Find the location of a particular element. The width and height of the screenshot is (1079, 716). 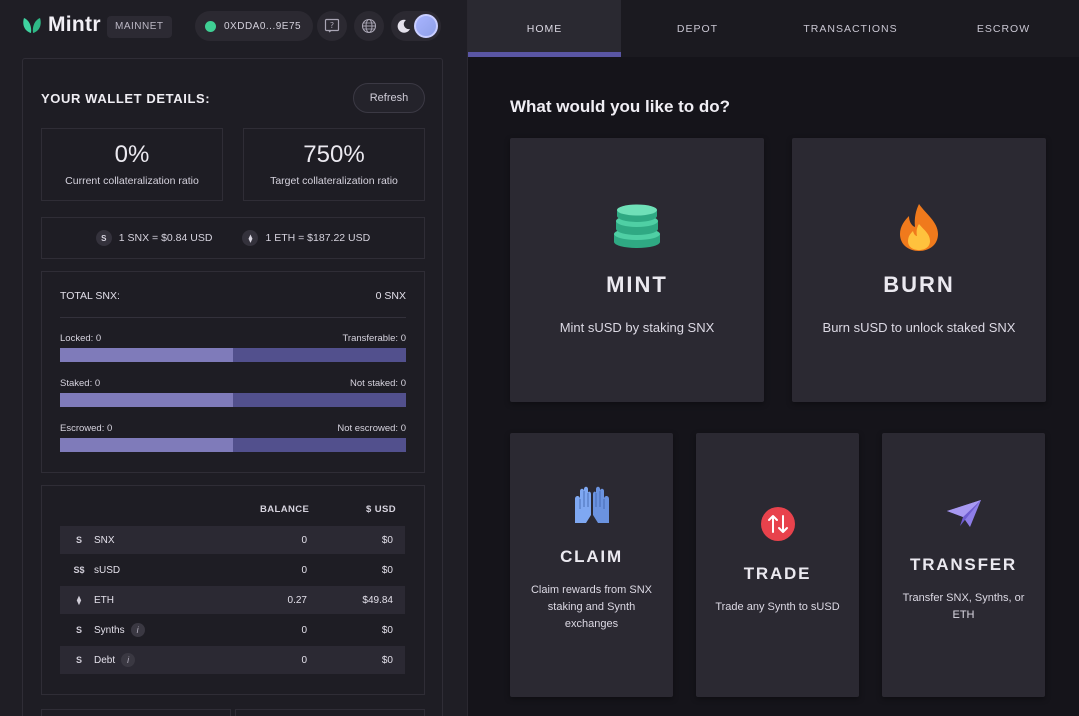

language-button is located at coordinates (369, 26).